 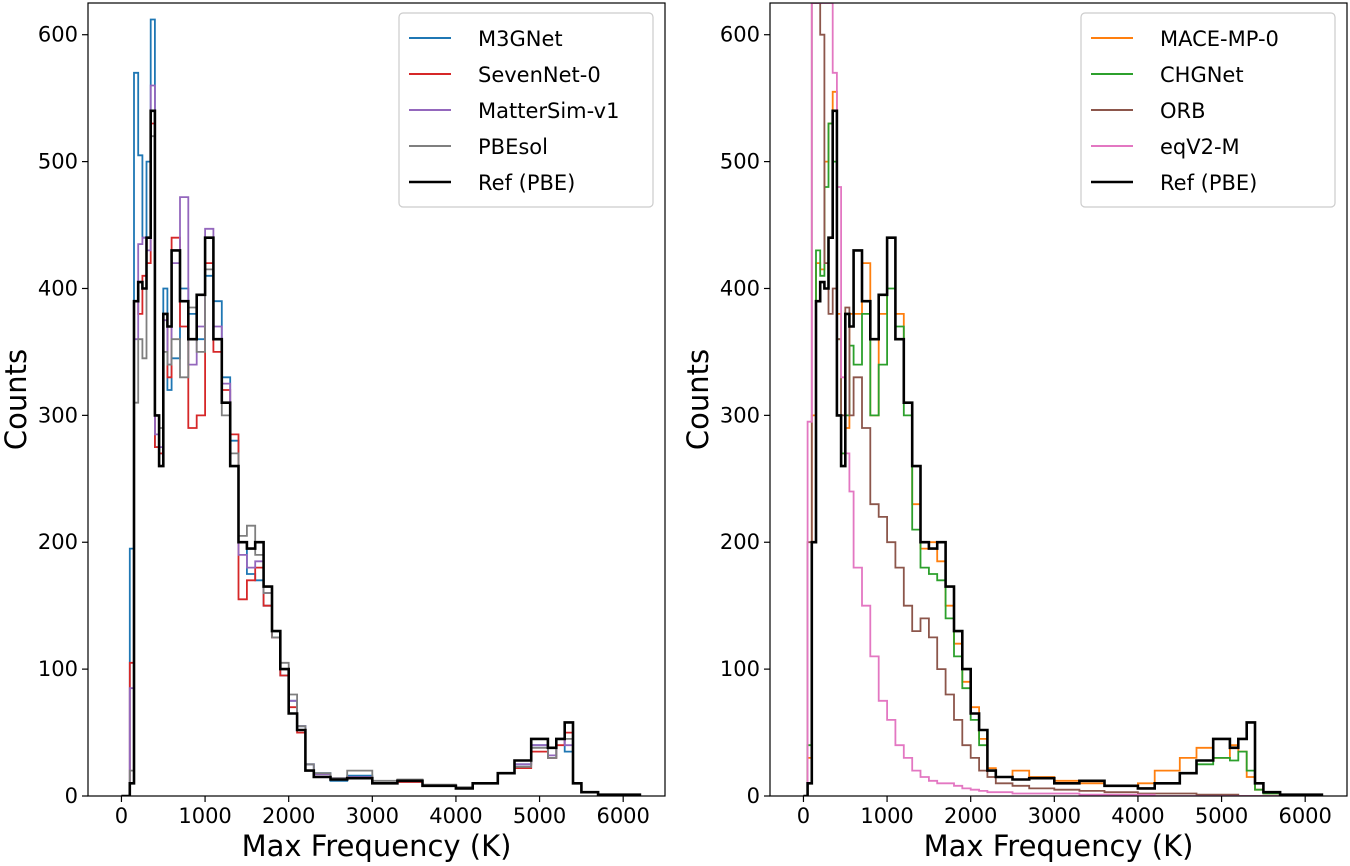 I want to click on legend-entry: CHGNet, so click(x=1202, y=75).